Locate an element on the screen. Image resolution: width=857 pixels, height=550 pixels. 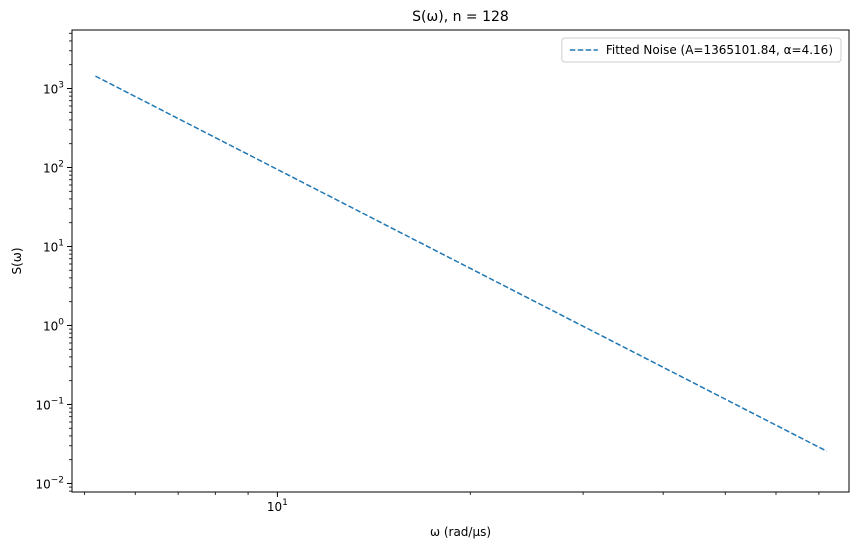
x-axis-label: ω (rad/μs) is located at coordinates (460, 532).